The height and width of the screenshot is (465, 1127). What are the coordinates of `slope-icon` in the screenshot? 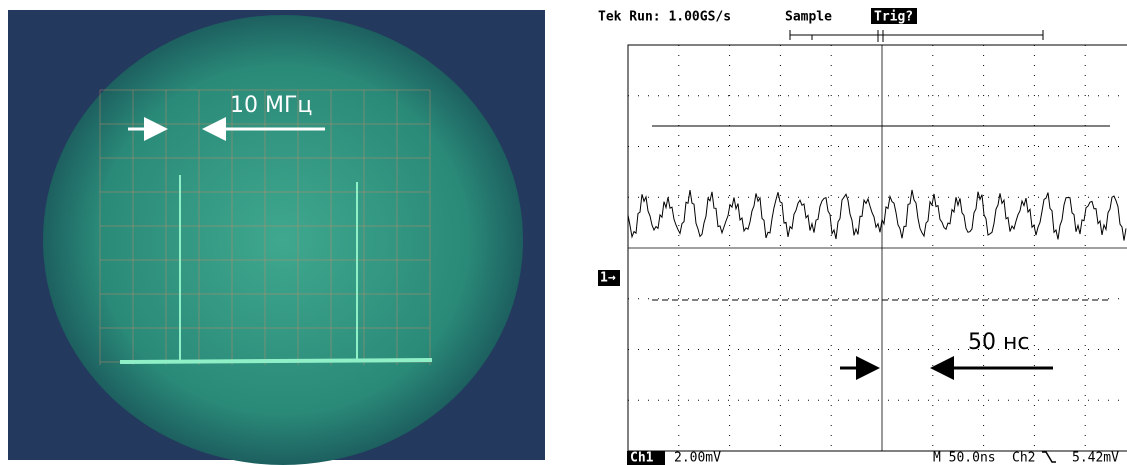 It's located at (1049, 457).